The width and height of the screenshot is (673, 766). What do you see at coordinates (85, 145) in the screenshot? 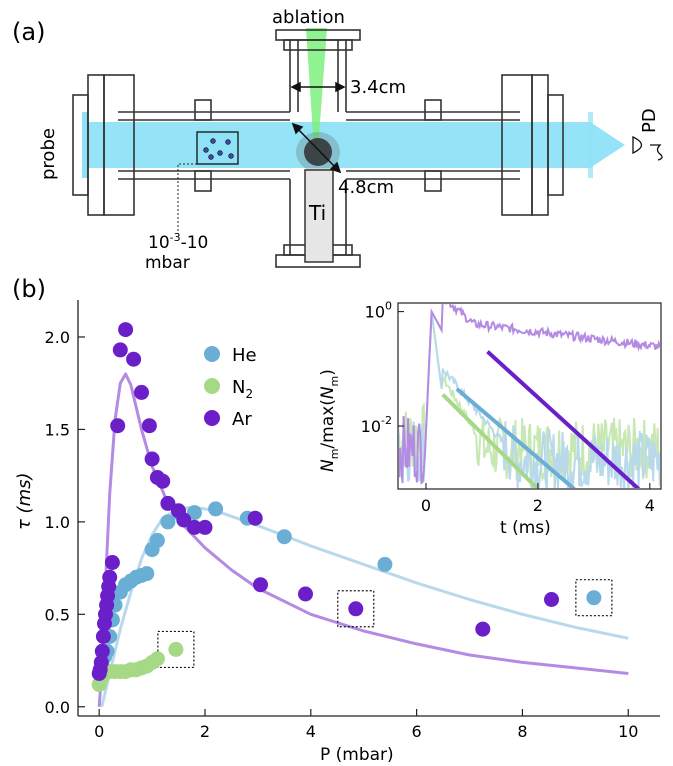
I see `beam-entry-flare` at bounding box center [85, 145].